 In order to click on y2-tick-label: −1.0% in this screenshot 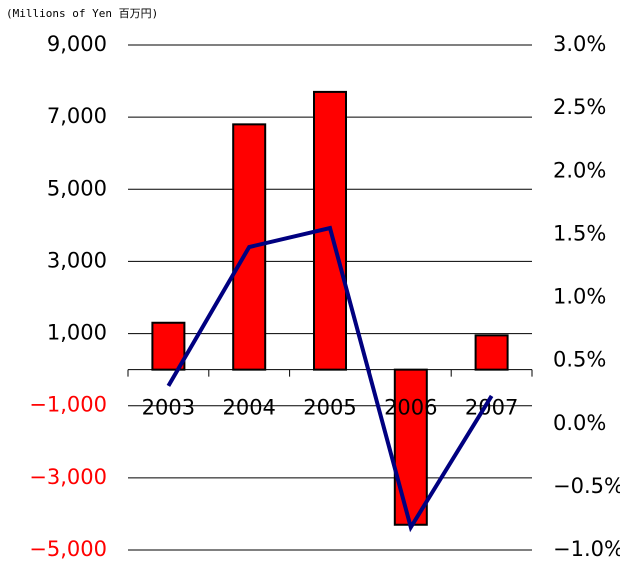, I will do `click(586, 549)`.